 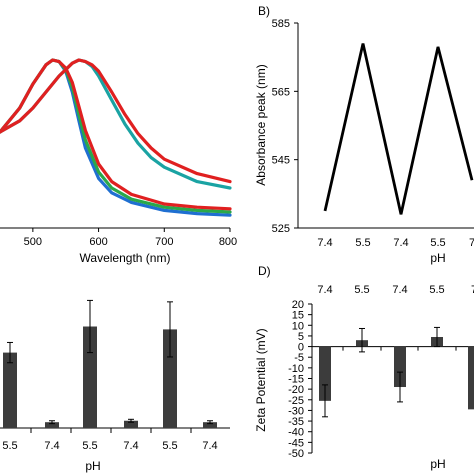 I want to click on panel-d-y-tick-label: -25, so click(x=296, y=401).